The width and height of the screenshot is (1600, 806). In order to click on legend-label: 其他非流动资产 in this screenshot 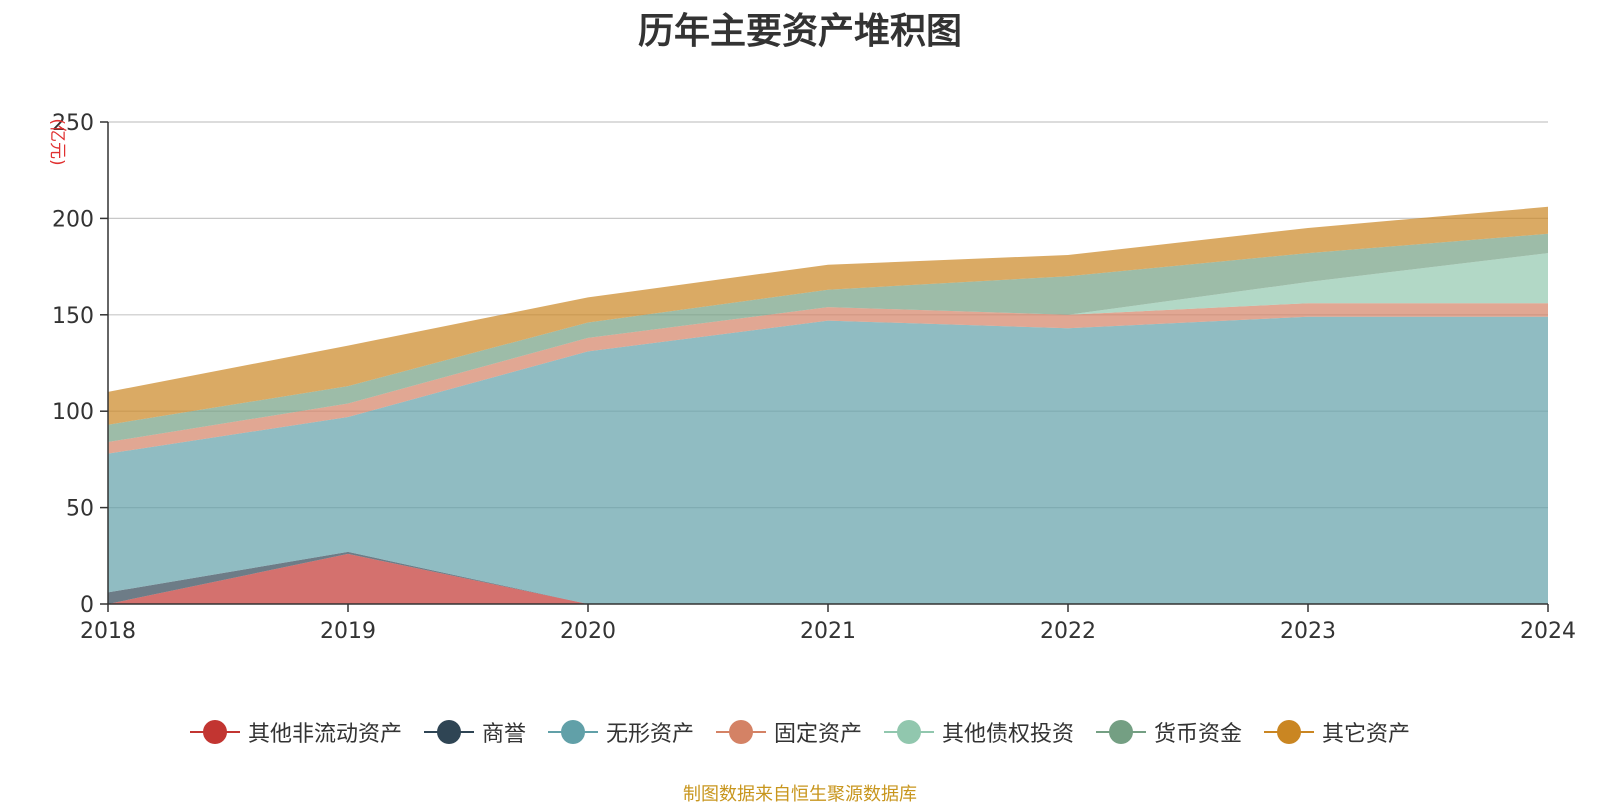, I will do `click(324, 734)`.